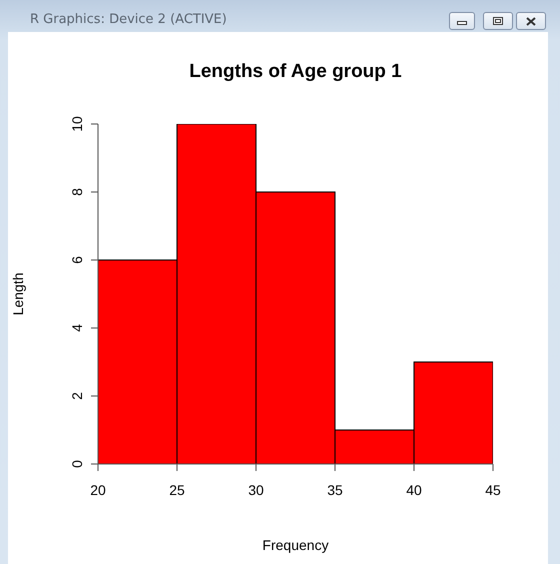 Image resolution: width=560 pixels, height=564 pixels. I want to click on x-tick-label: 20, so click(98, 490).